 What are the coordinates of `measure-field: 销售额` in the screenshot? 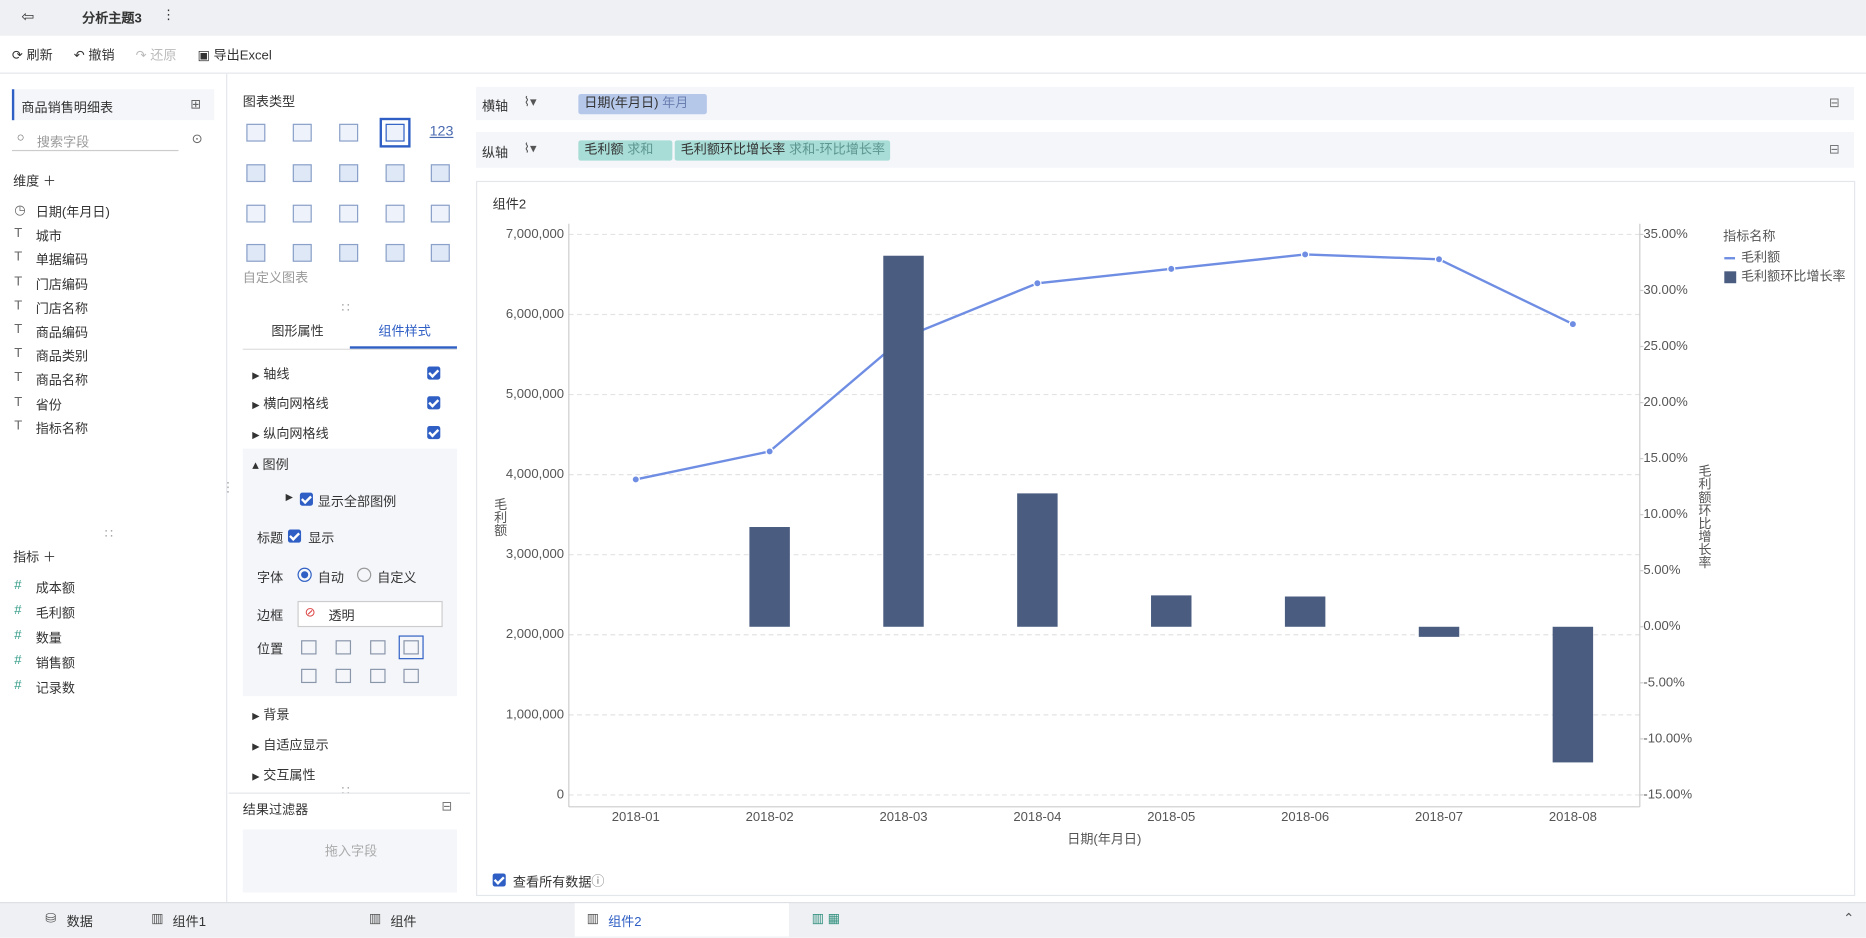 It's located at (55, 664).